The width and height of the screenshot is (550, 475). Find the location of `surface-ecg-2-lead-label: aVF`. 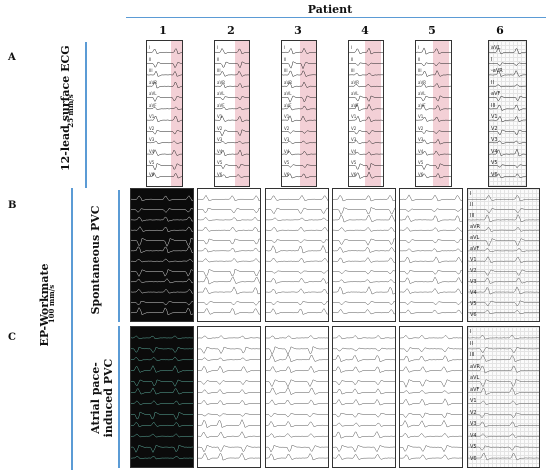

surface-ecg-2-lead-label: aVF is located at coordinates (221, 105).